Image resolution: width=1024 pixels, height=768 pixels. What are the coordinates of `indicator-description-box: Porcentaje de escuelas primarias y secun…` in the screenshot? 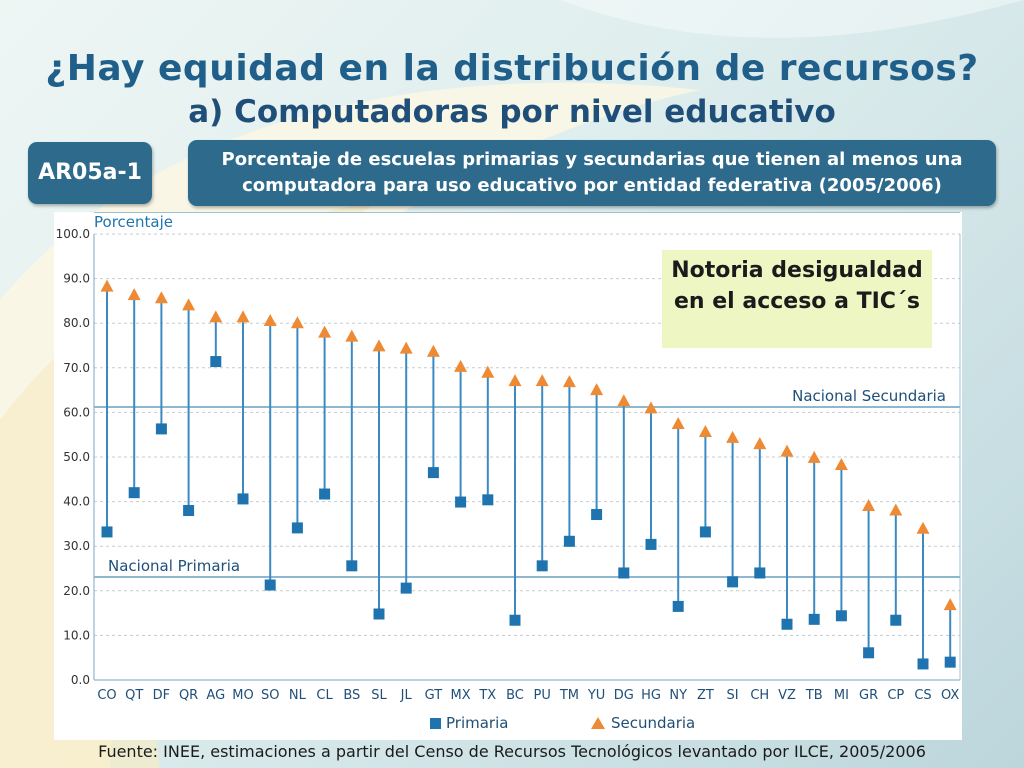 It's located at (592, 173).